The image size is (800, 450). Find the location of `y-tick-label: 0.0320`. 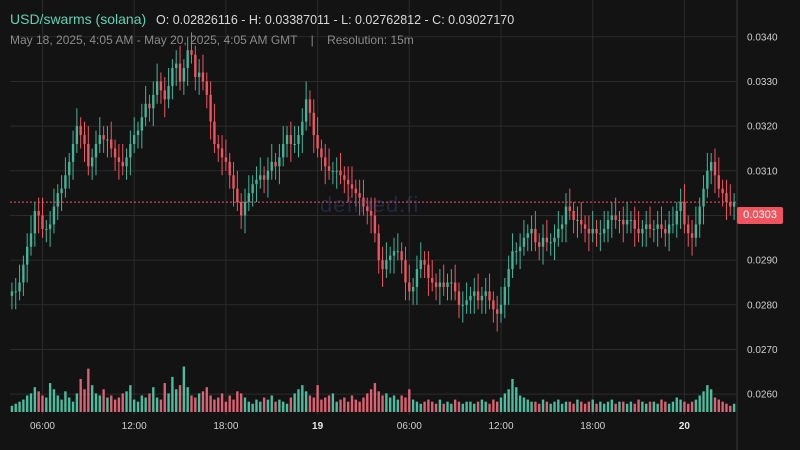

y-tick-label: 0.0320 is located at coordinates (762, 127).